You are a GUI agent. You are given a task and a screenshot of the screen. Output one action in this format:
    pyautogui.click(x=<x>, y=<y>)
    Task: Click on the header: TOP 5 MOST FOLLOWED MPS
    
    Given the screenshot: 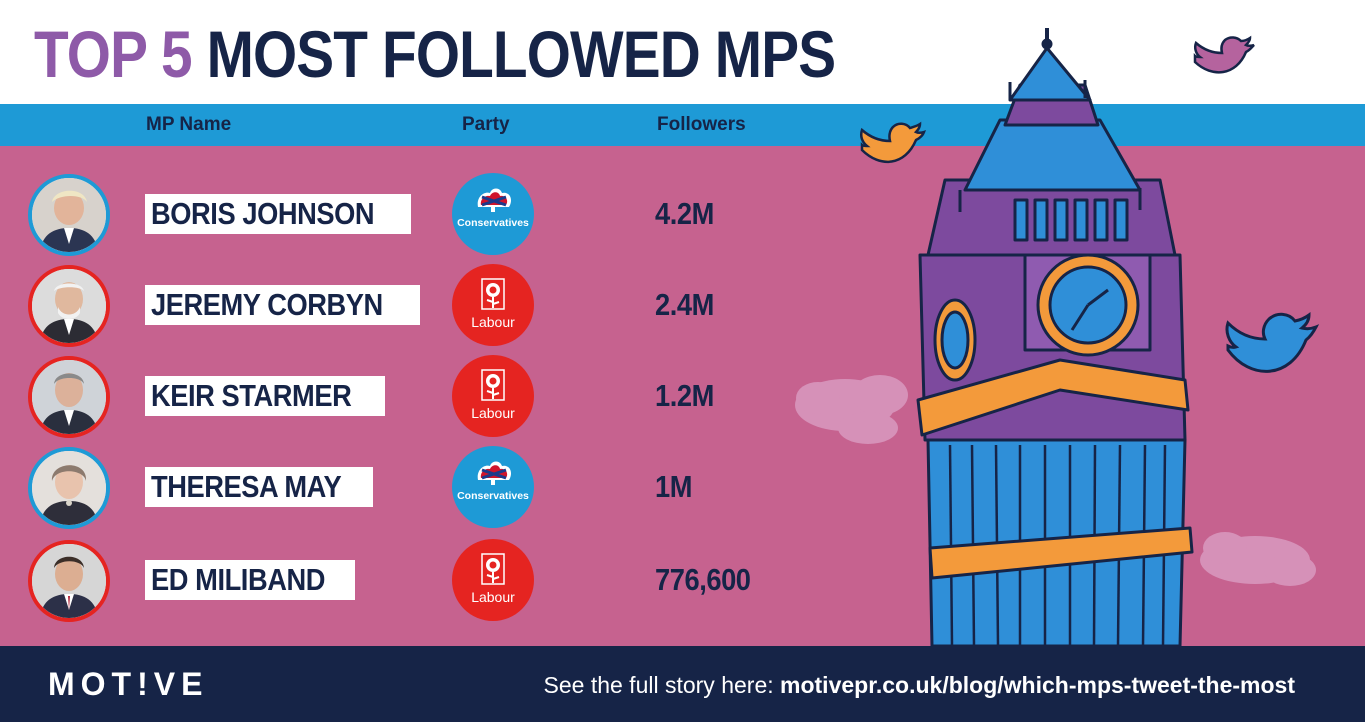 What is the action you would take?
    pyautogui.click(x=682, y=52)
    